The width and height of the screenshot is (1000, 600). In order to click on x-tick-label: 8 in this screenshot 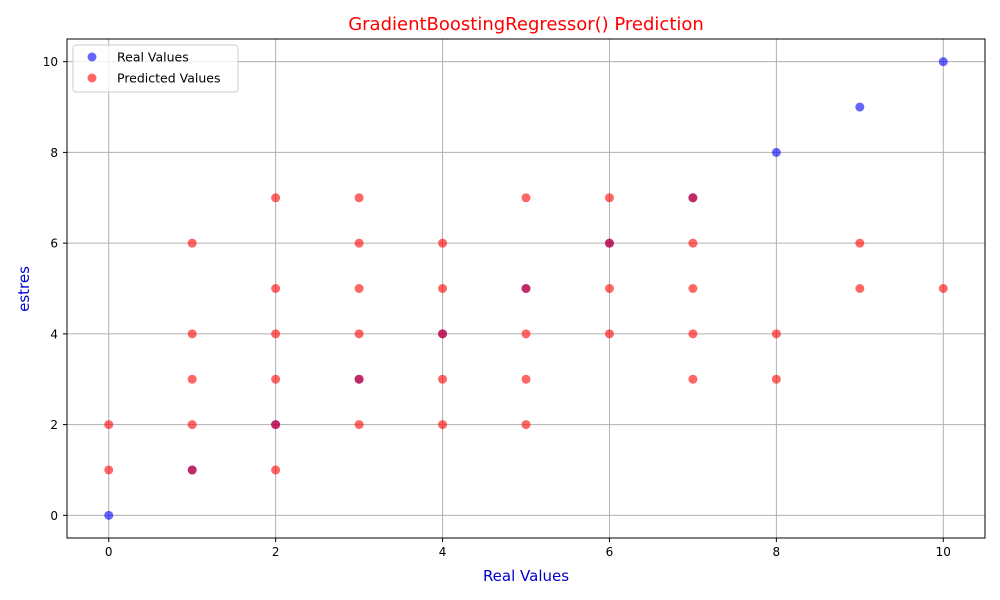, I will do `click(777, 552)`.